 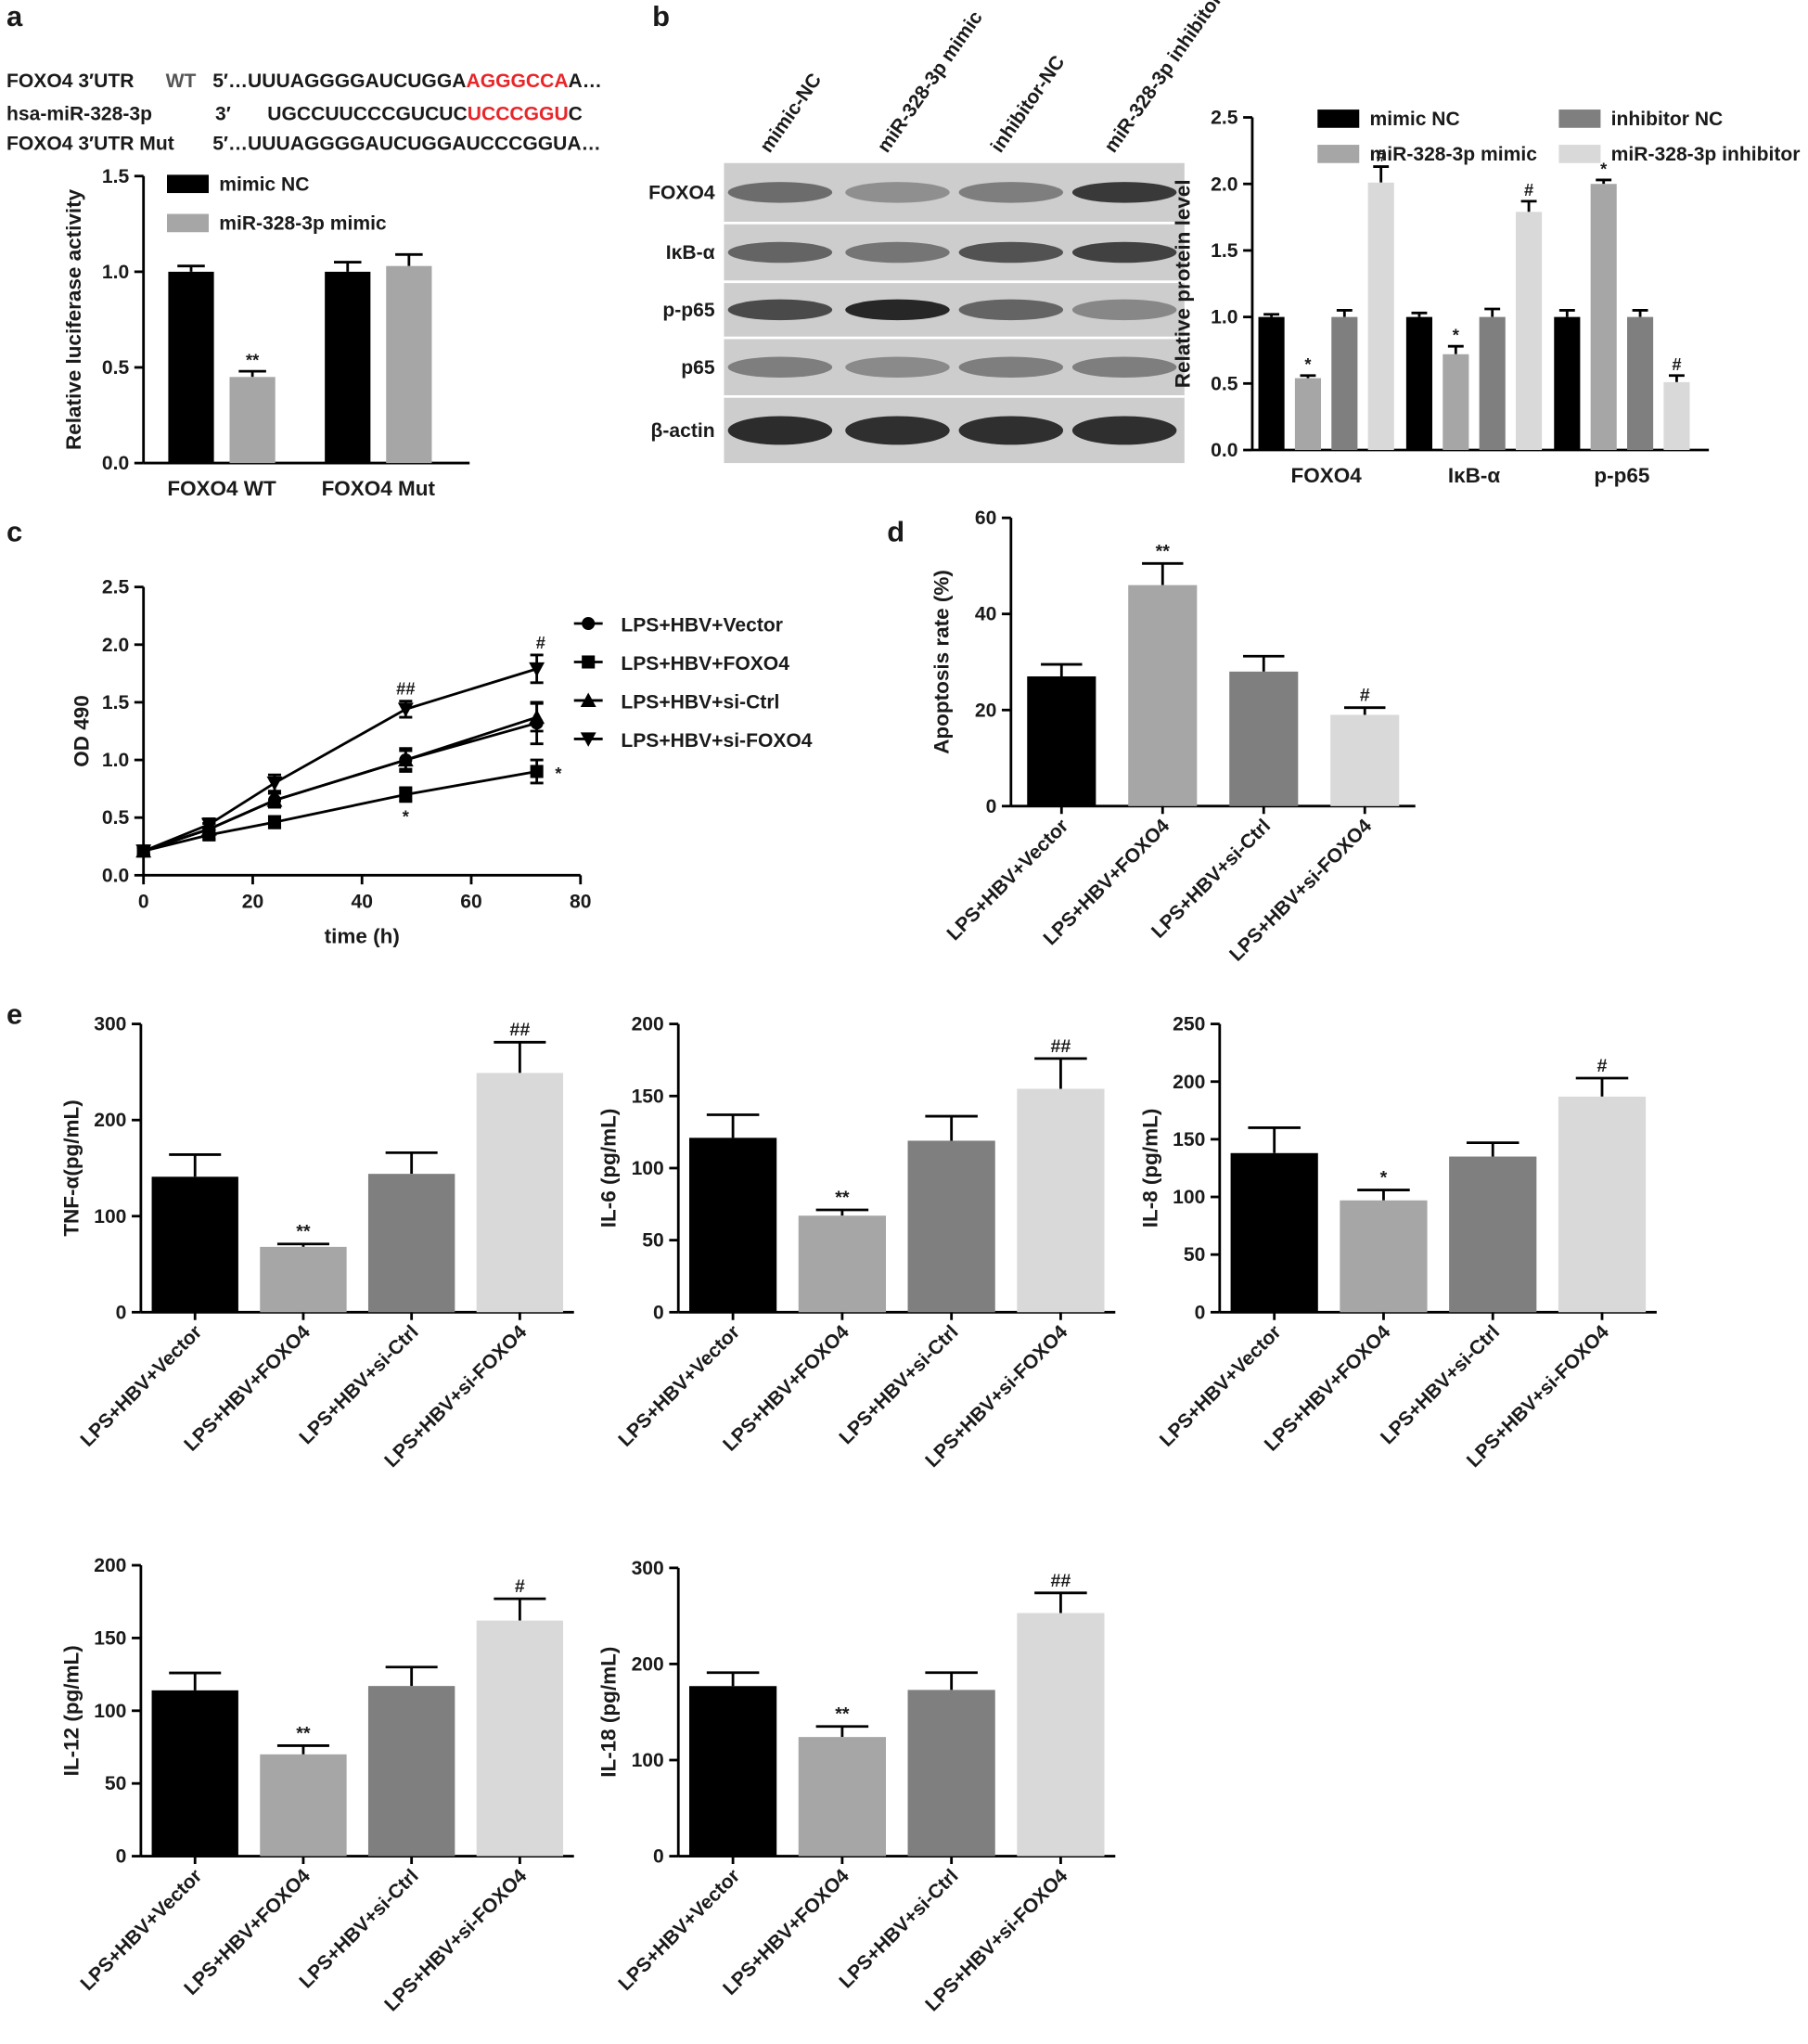 What do you see at coordinates (705, 664) in the screenshot?
I see `legend-label: LPS+HBV+FOXO4` at bounding box center [705, 664].